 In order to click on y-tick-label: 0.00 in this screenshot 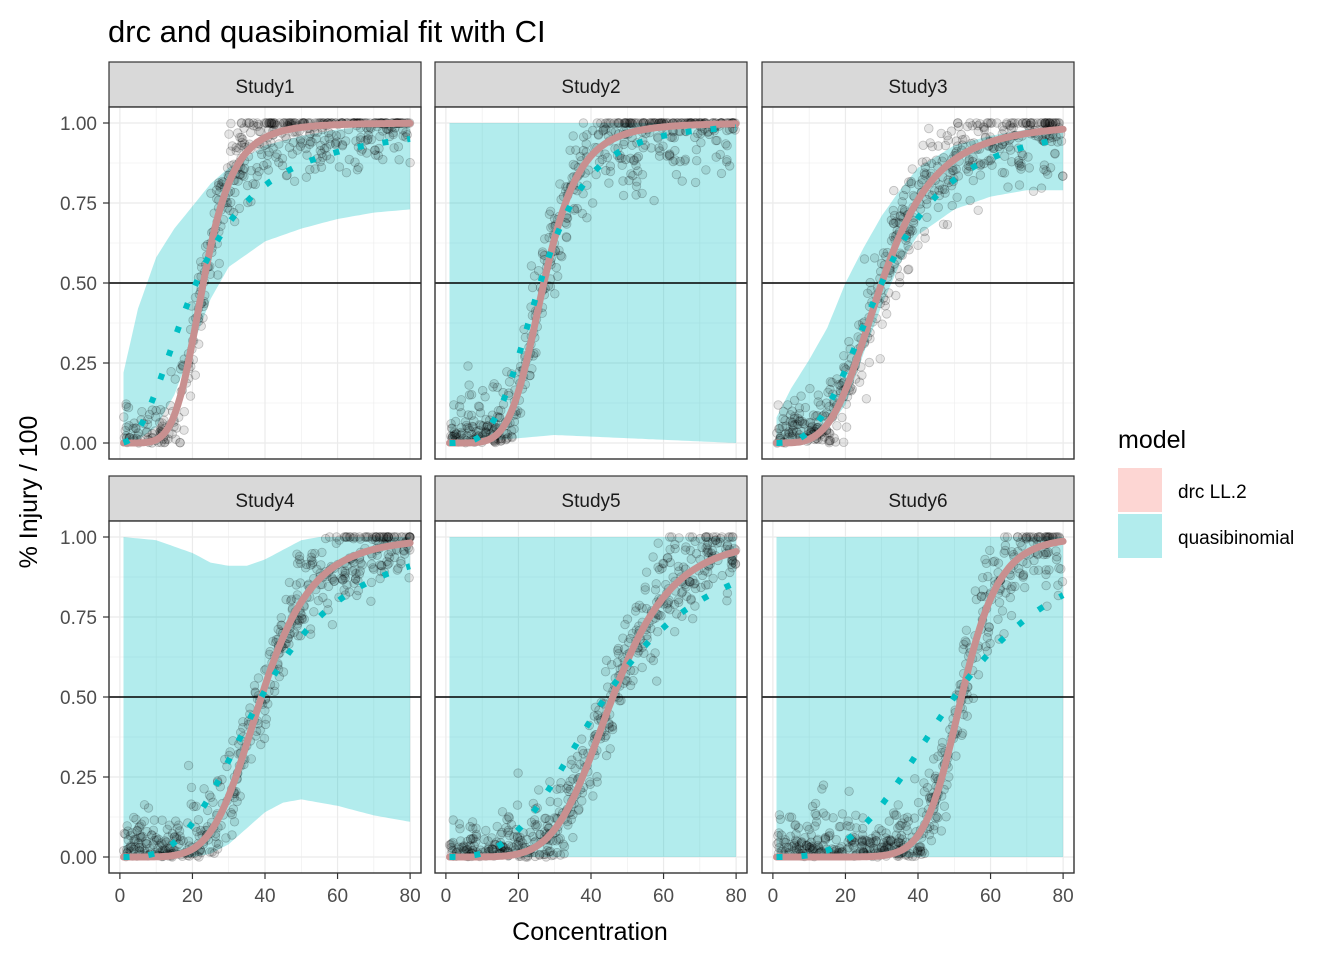, I will do `click(78, 444)`.